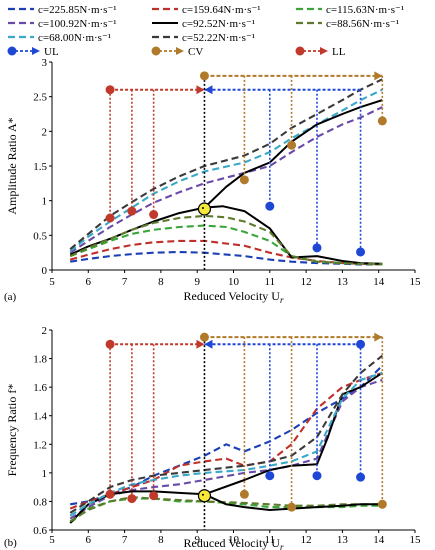 The image size is (435, 550). I want to click on y-tick-label-5: 1.6, so click(40, 388).